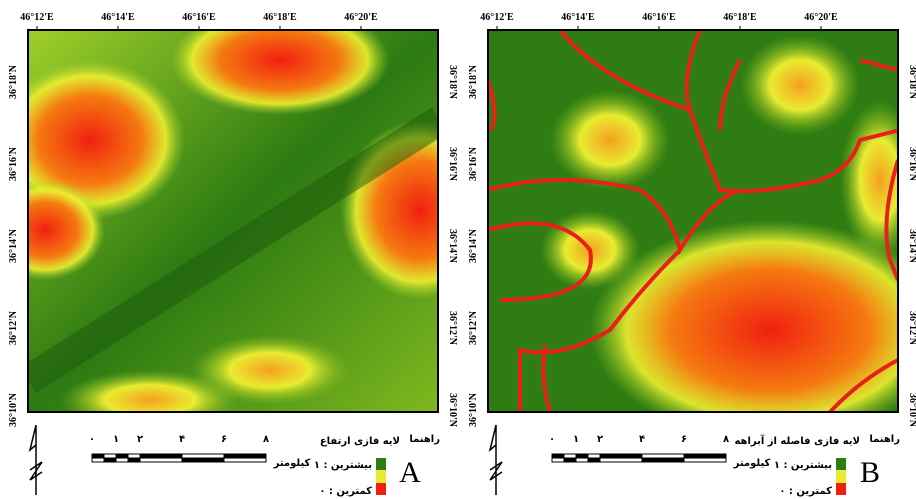 The width and height of the screenshot is (916, 499). Describe the element at coordinates (410, 472) in the screenshot. I see `panel-letter: A` at that location.